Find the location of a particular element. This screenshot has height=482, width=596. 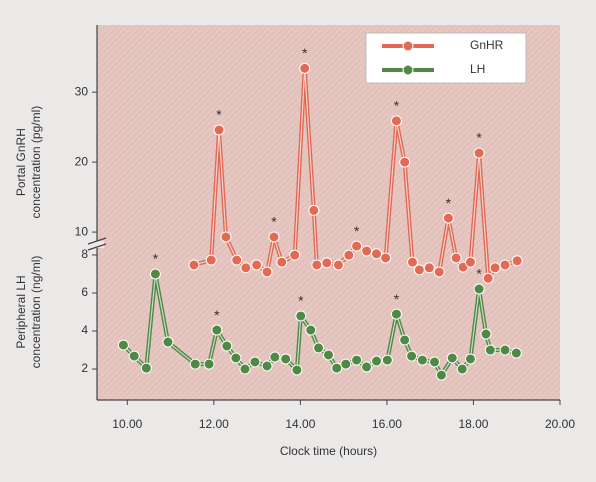

legend-label: GnHR is located at coordinates (487, 45).